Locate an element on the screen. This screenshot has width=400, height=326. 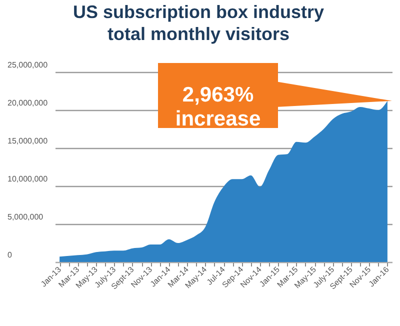
chart-title: US subscription box industry total monthly visitors is located at coordinates (198, 23).